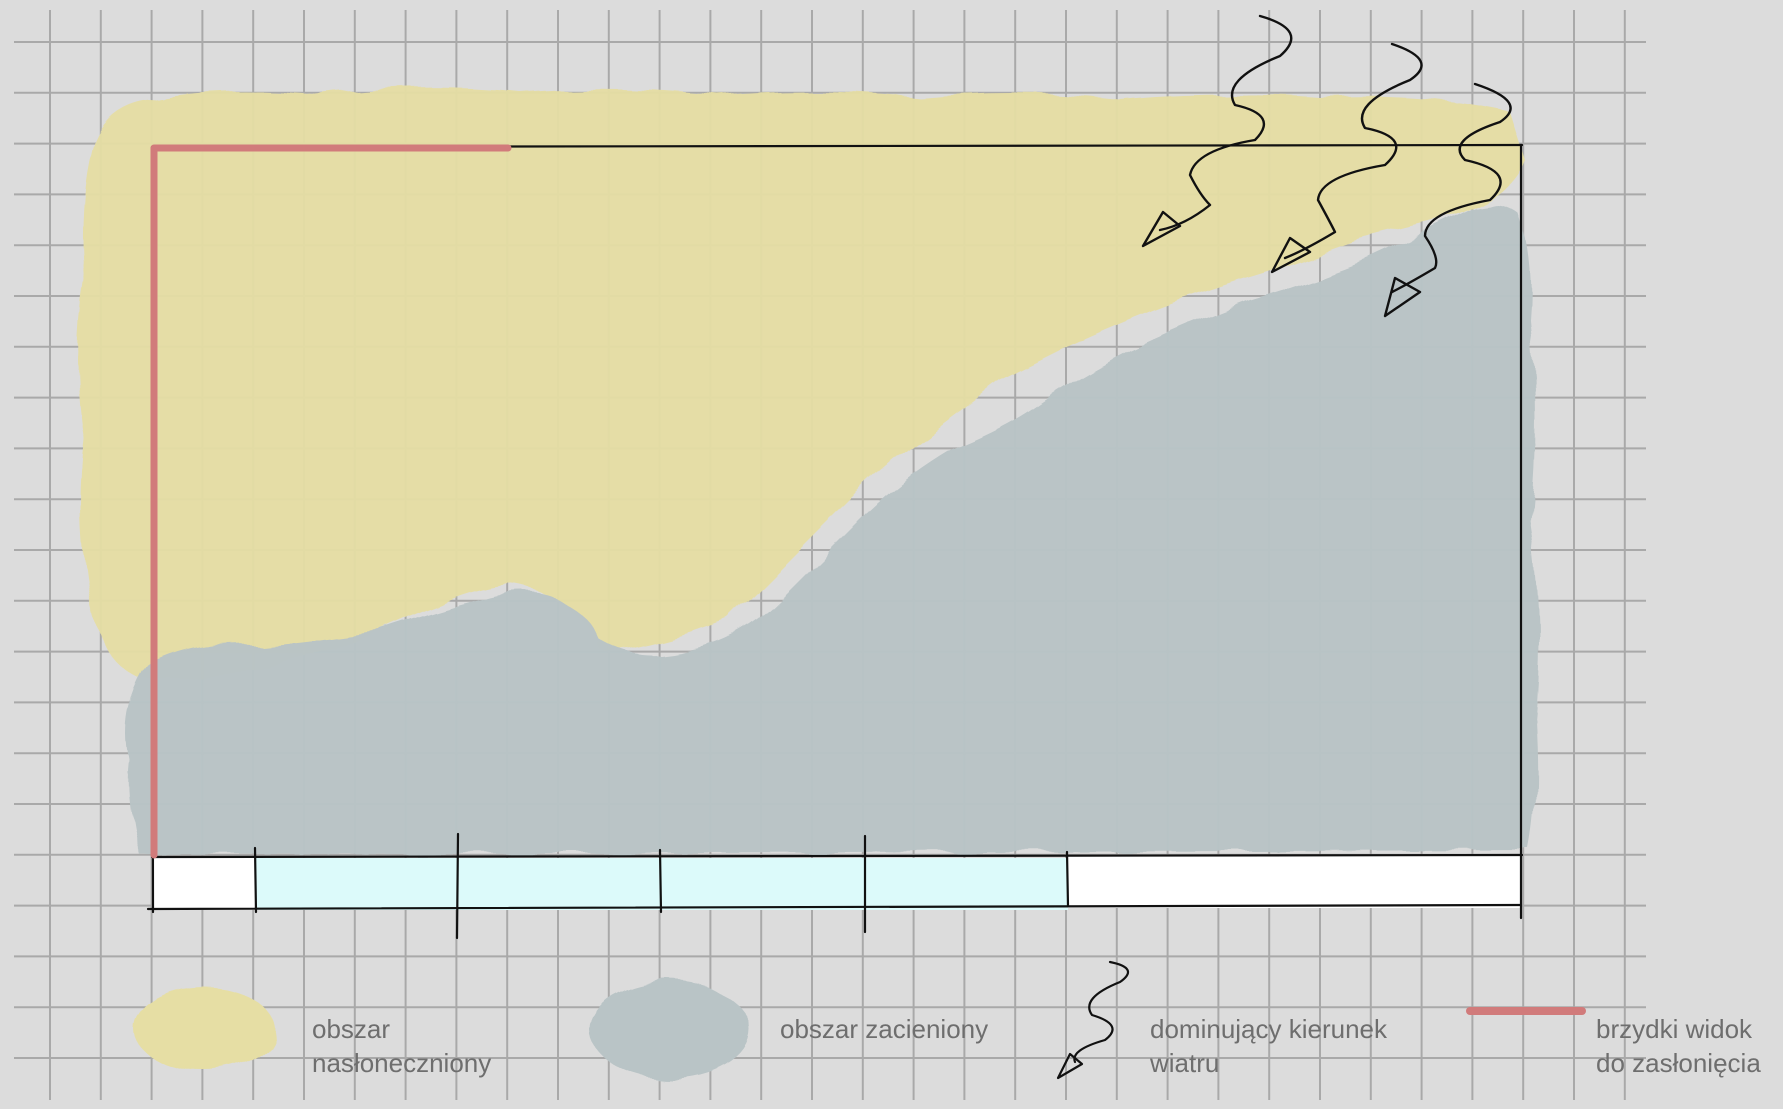 The width and height of the screenshot is (1783, 1109). What do you see at coordinates (402, 1063) in the screenshot?
I see `legend-sunny-line2: nasłoneczniony` at bounding box center [402, 1063].